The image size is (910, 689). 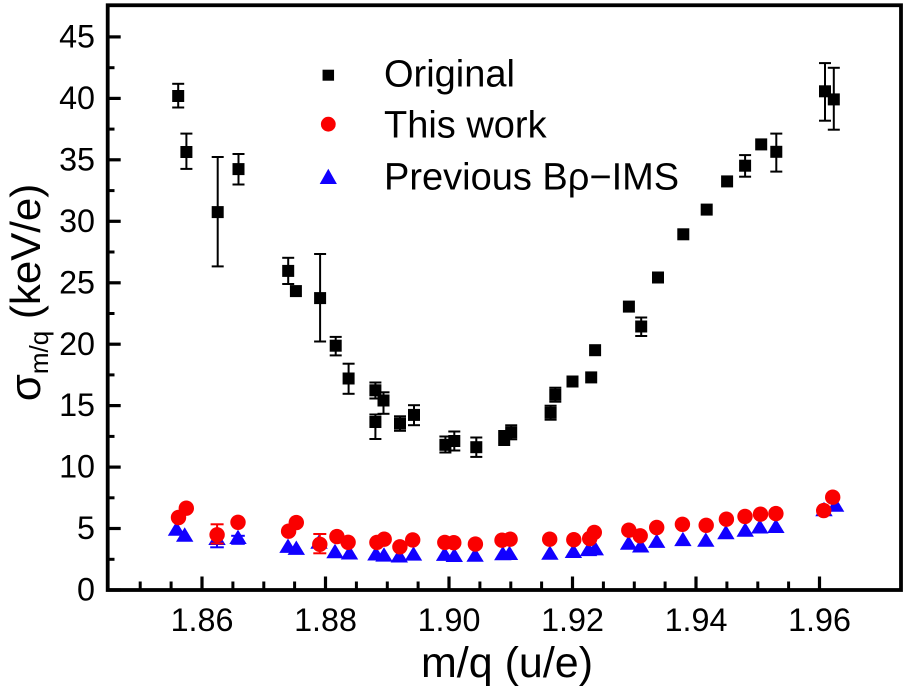 I want to click on svg-text: Previous Bρ−IMS, so click(x=531, y=178).